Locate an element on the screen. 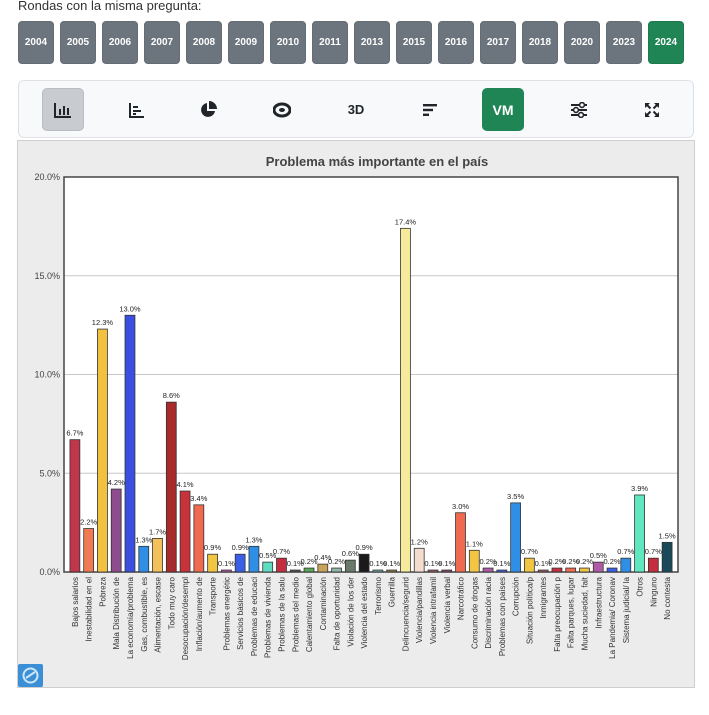 The image size is (709, 715). 3d-button: 3D is located at coordinates (356, 109).